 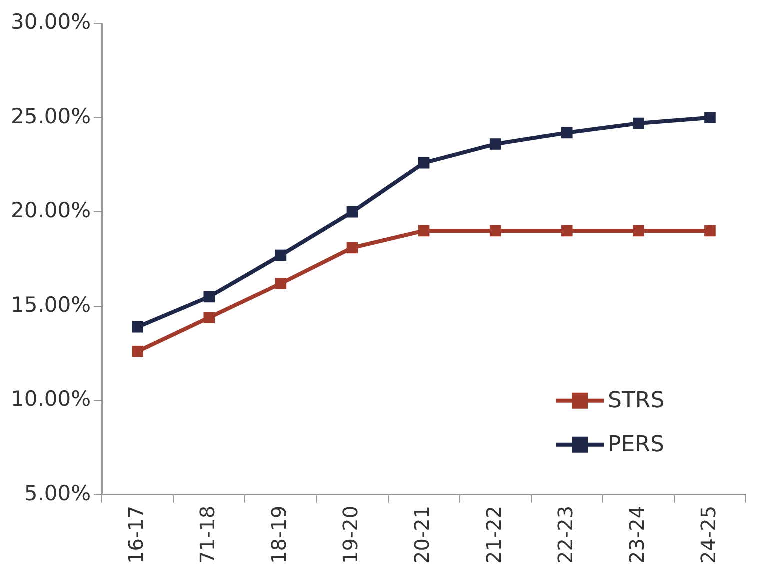 What do you see at coordinates (58, 493) in the screenshot?
I see `y-tick-label: 5.00%` at bounding box center [58, 493].